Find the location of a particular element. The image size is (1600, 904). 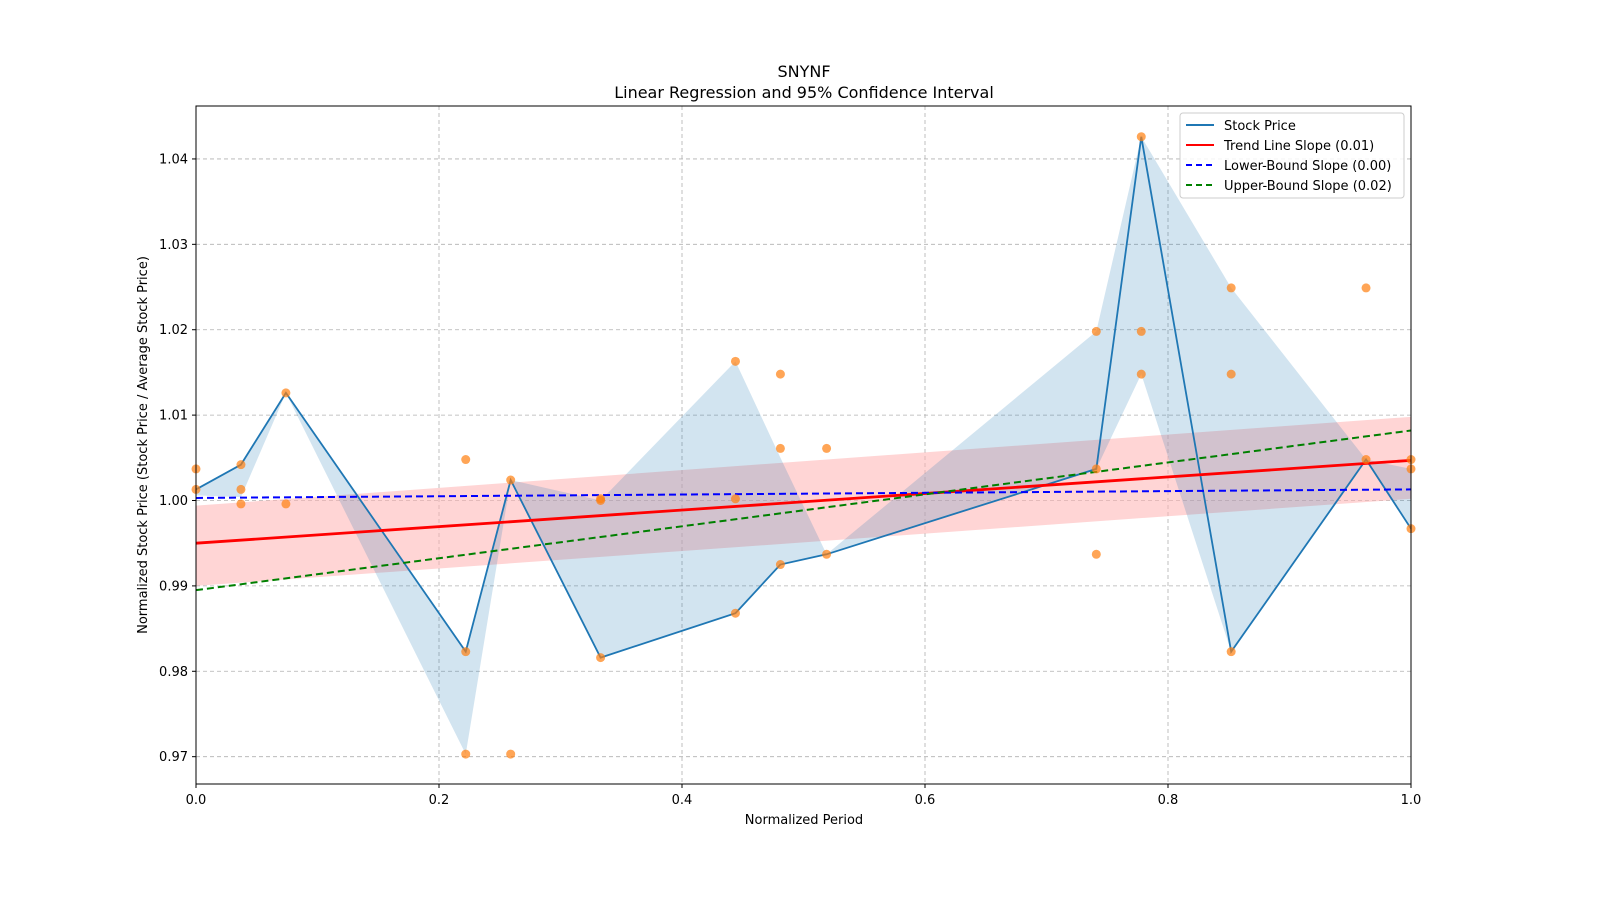

legend-label: Trend Line Slope (0.01) is located at coordinates (1298, 146).